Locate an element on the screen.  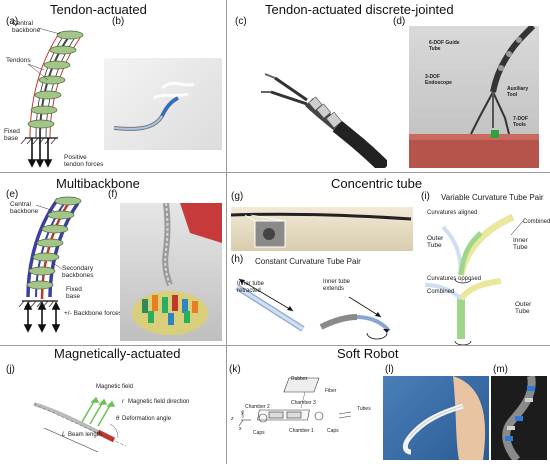
symbol-theta: θ is located at coordinates (117, 419).